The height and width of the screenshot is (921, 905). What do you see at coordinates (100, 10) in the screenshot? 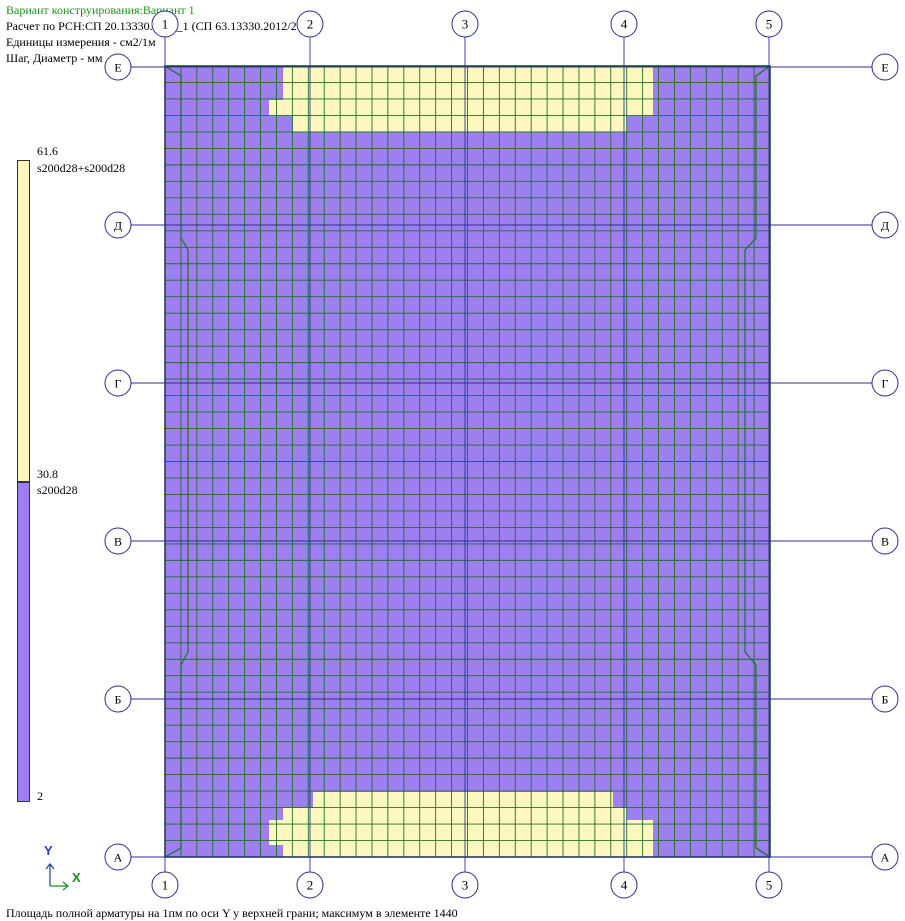
I see `variant-title: Вариант конструирования:Вариант 1` at bounding box center [100, 10].